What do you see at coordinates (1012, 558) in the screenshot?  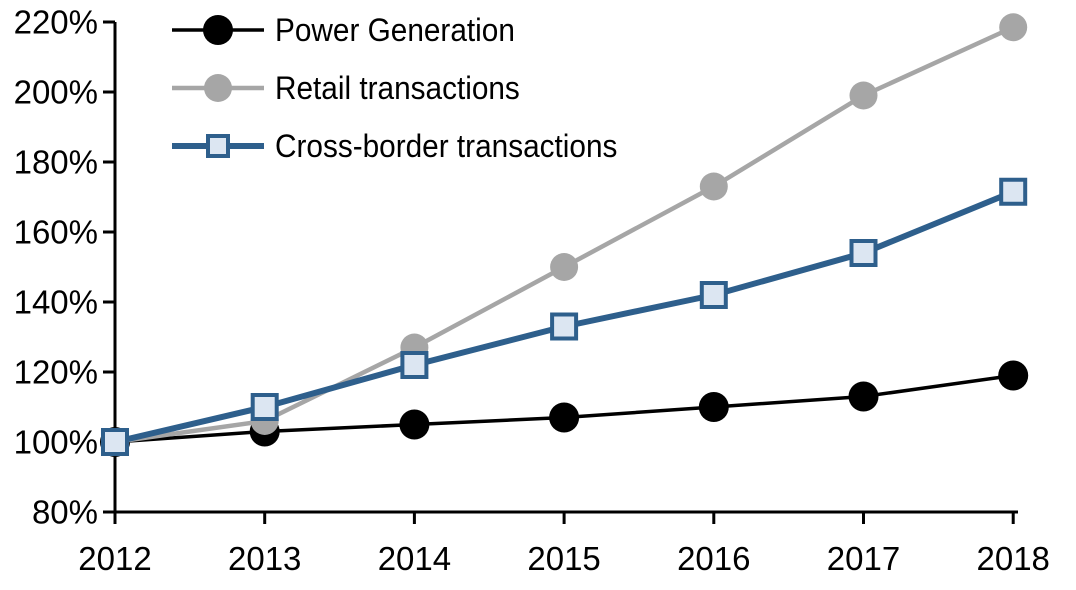 I see `x-tick-label: 2018` at bounding box center [1012, 558].